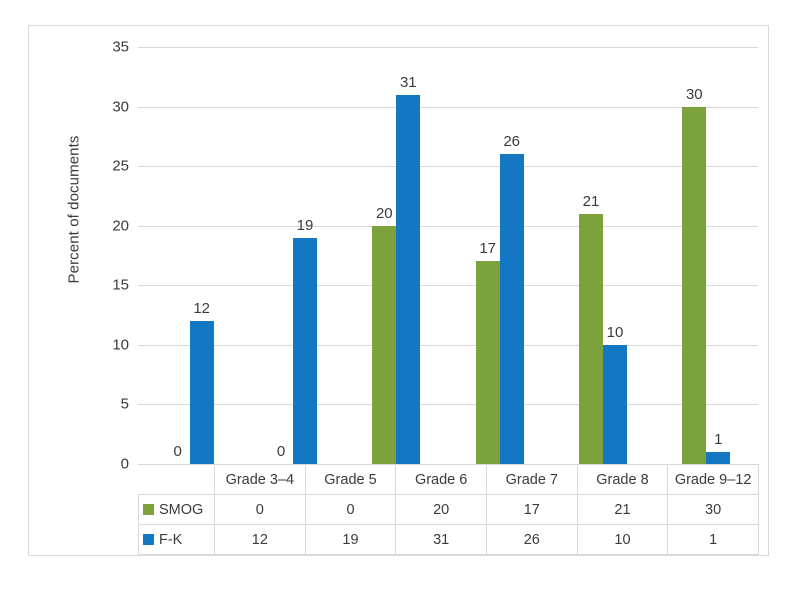  What do you see at coordinates (178, 255) in the screenshot?
I see `bar-slot-smog-1: 0` at bounding box center [178, 255].